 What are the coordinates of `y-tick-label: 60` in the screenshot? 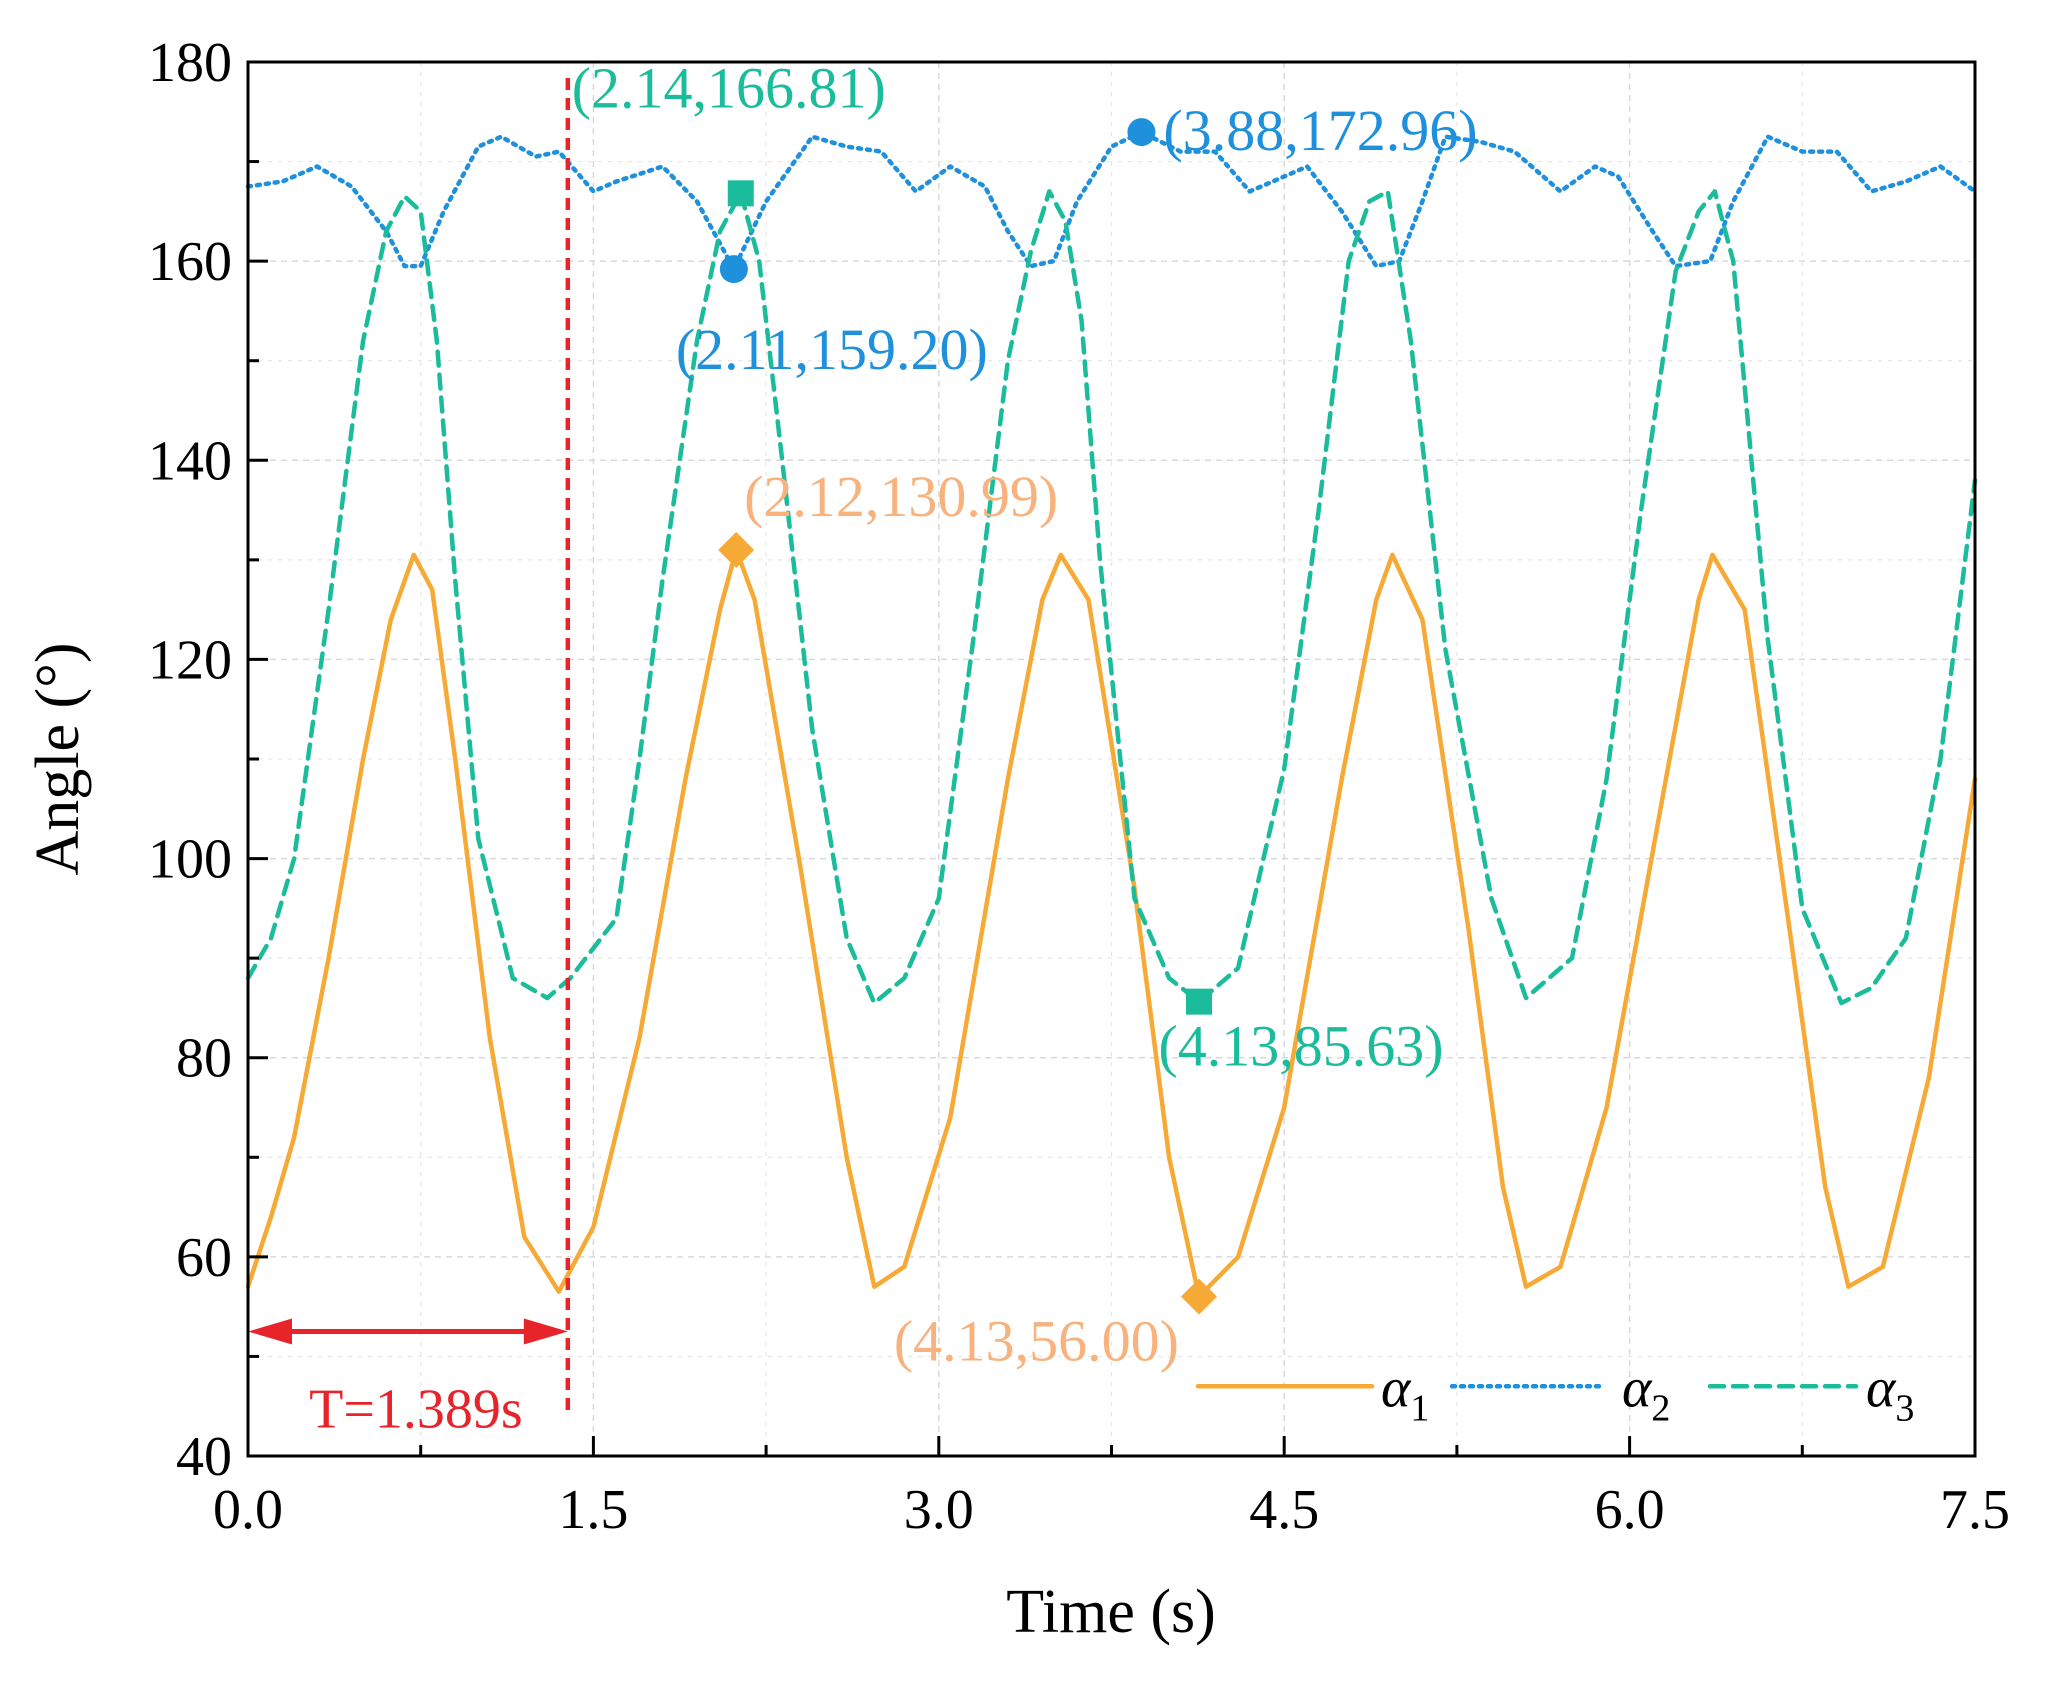 It's located at (204, 1258).